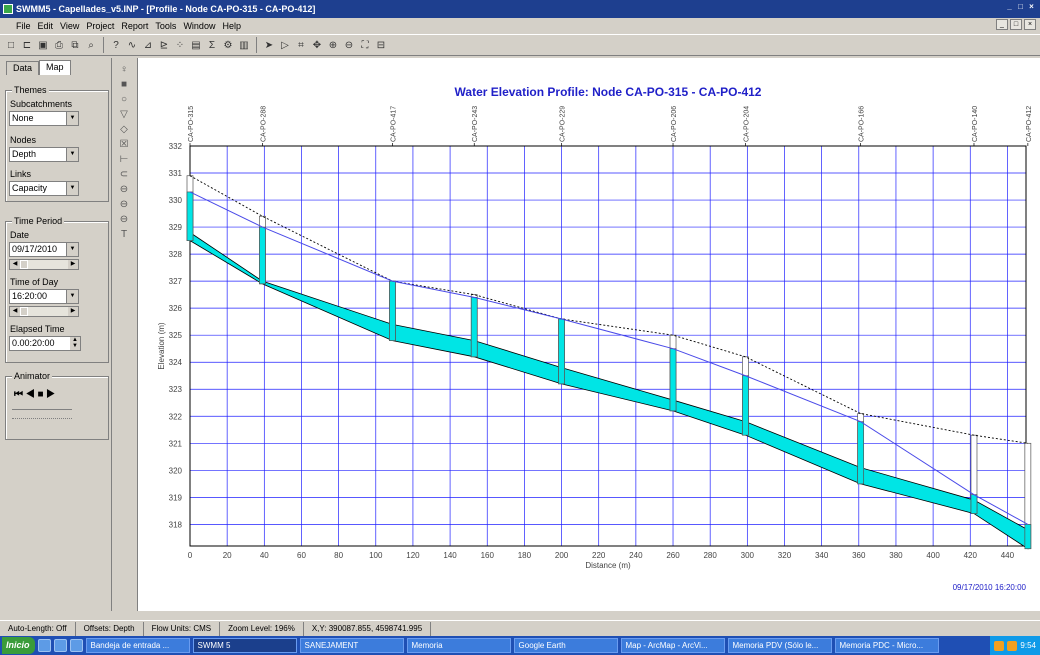 This screenshot has height=655, width=1040. What do you see at coordinates (124, 69) in the screenshot?
I see `pin-icon: ♀` at bounding box center [124, 69].